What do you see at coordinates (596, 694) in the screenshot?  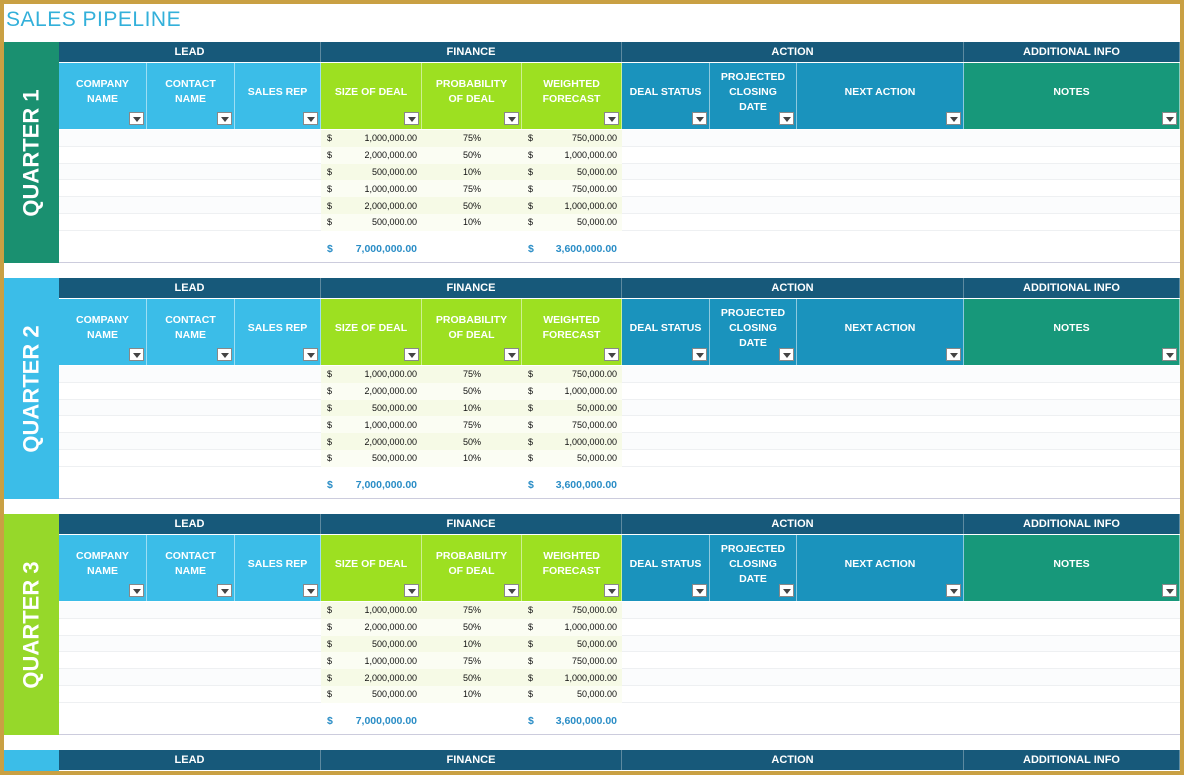 I see `weighted-forecast: 50,000.00` at bounding box center [596, 694].